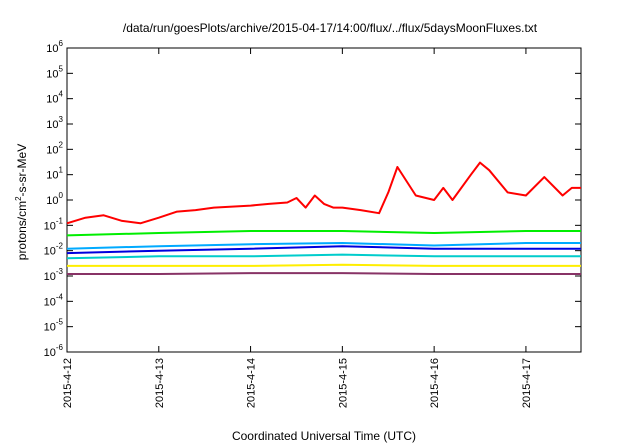 The width and height of the screenshot is (640, 448). Describe the element at coordinates (54, 148) in the screenshot. I see `y-tick-label: 10²` at that location.